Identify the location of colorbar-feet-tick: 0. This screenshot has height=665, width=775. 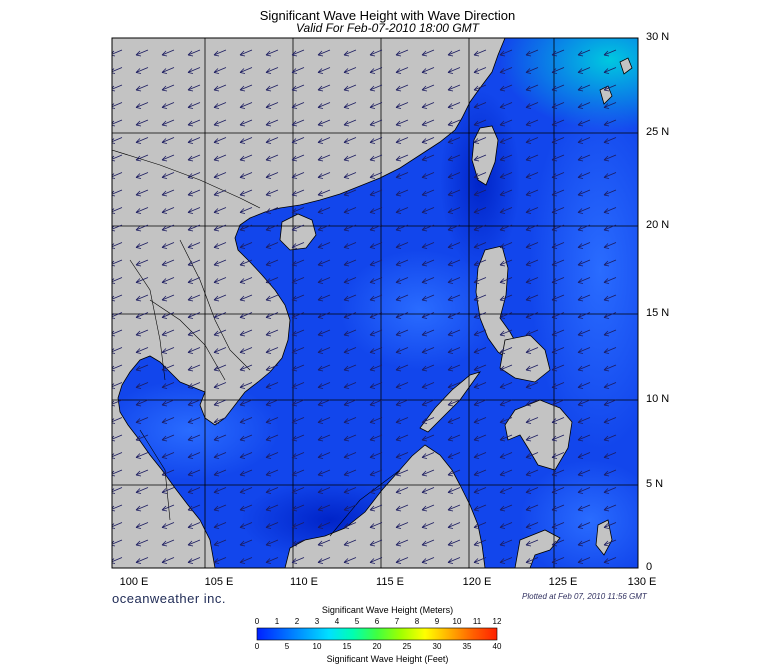
(257, 646).